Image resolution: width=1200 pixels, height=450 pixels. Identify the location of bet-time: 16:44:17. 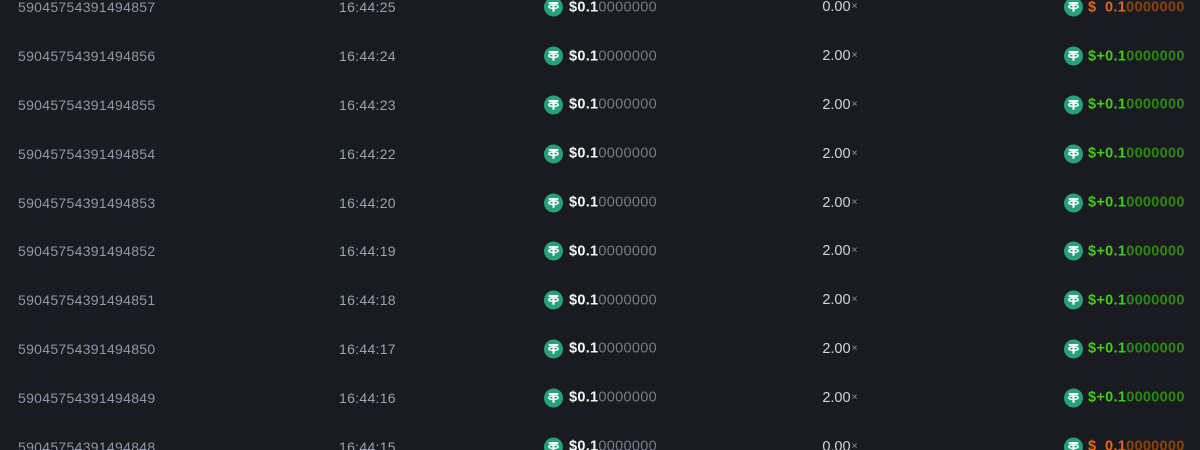
(367, 348).